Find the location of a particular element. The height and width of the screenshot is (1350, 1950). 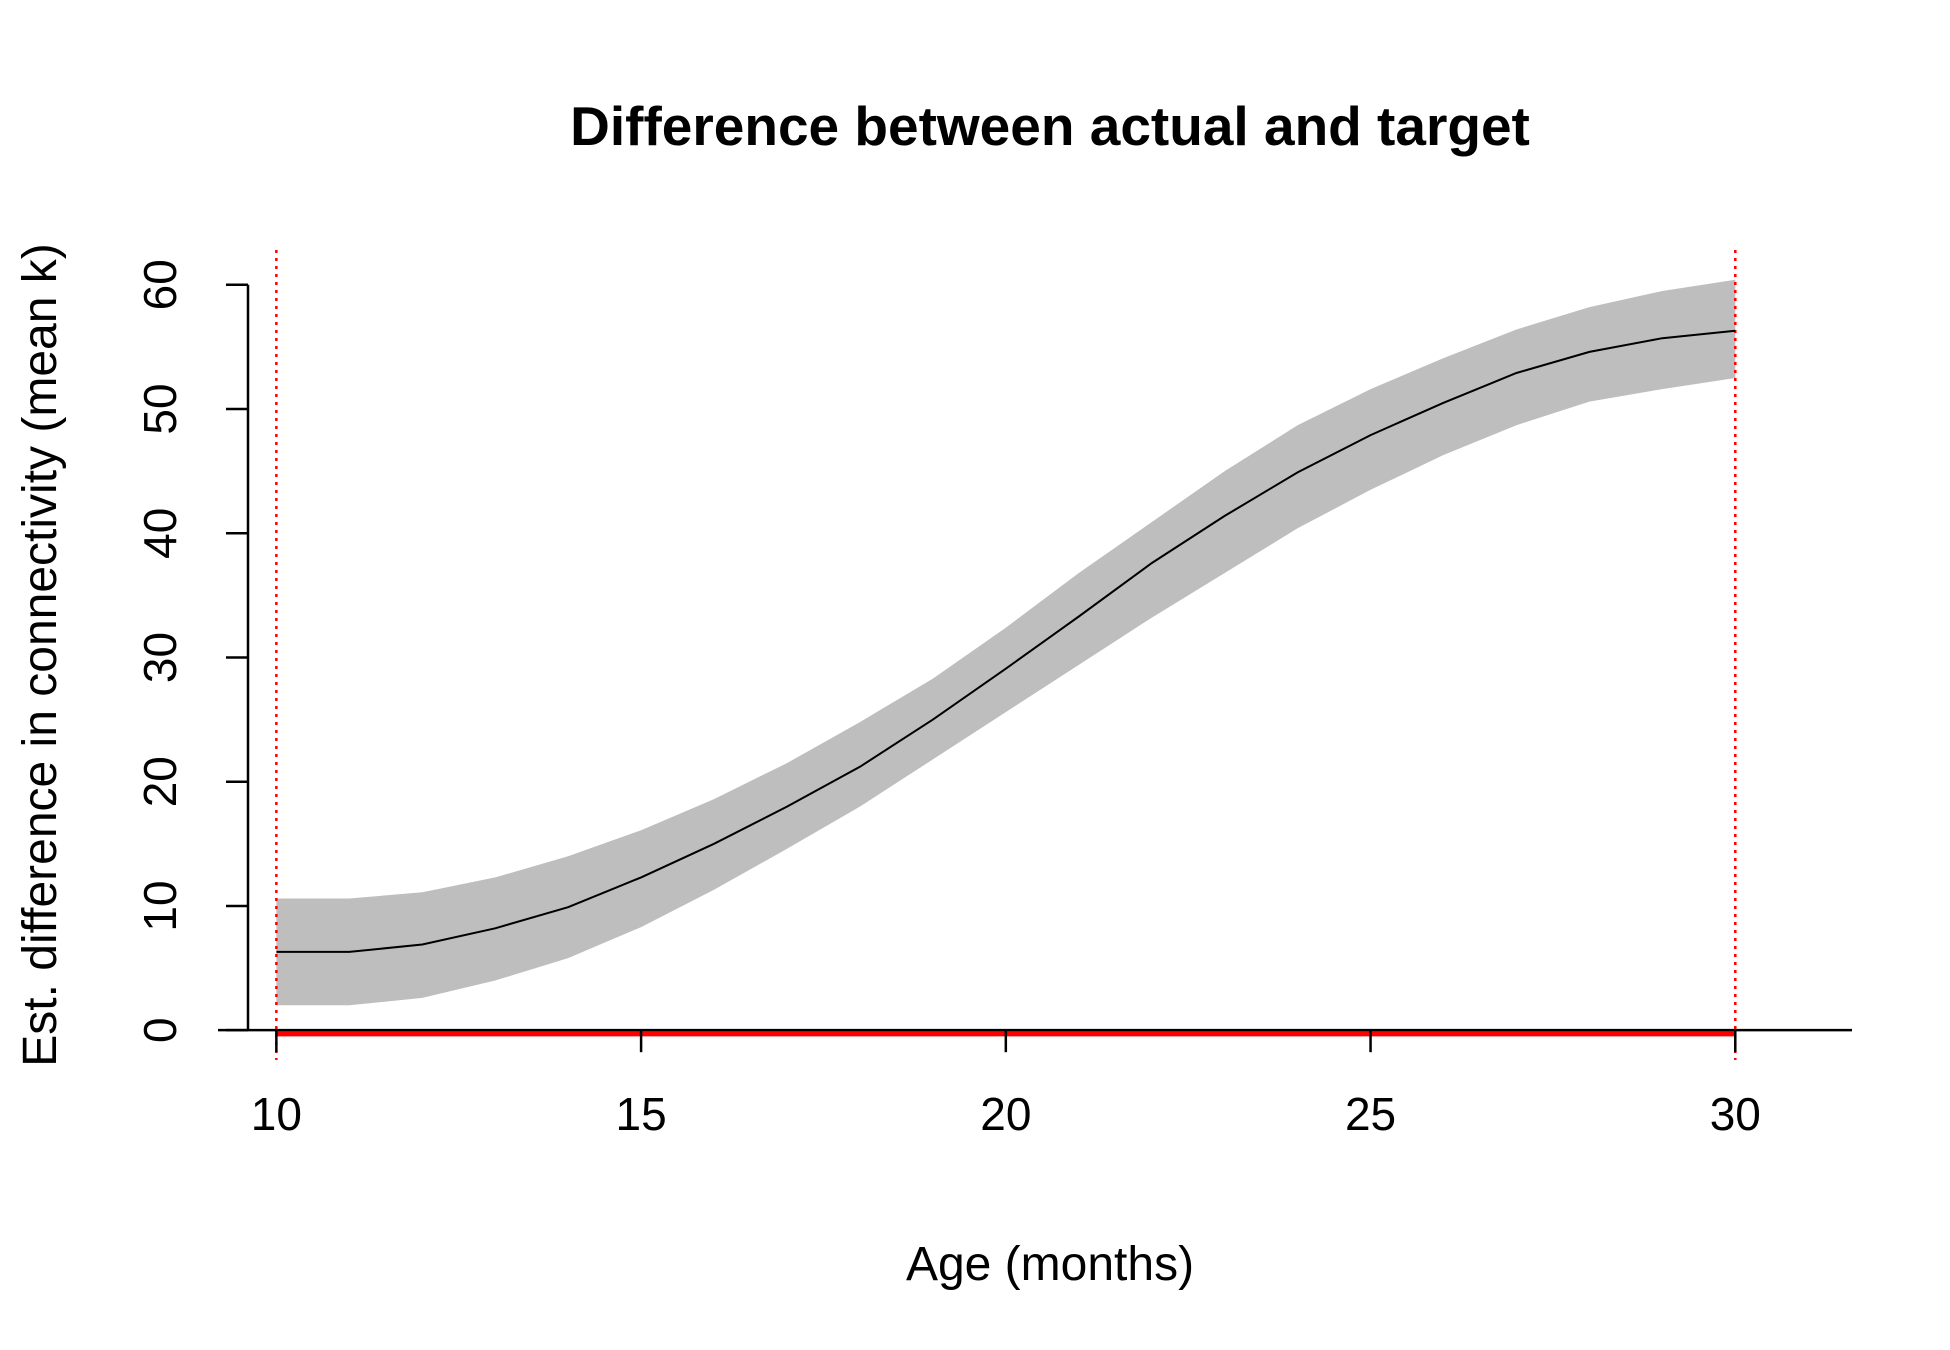

y-axis-label: Est. difference in connectivity (mean k) is located at coordinates (40, 654).